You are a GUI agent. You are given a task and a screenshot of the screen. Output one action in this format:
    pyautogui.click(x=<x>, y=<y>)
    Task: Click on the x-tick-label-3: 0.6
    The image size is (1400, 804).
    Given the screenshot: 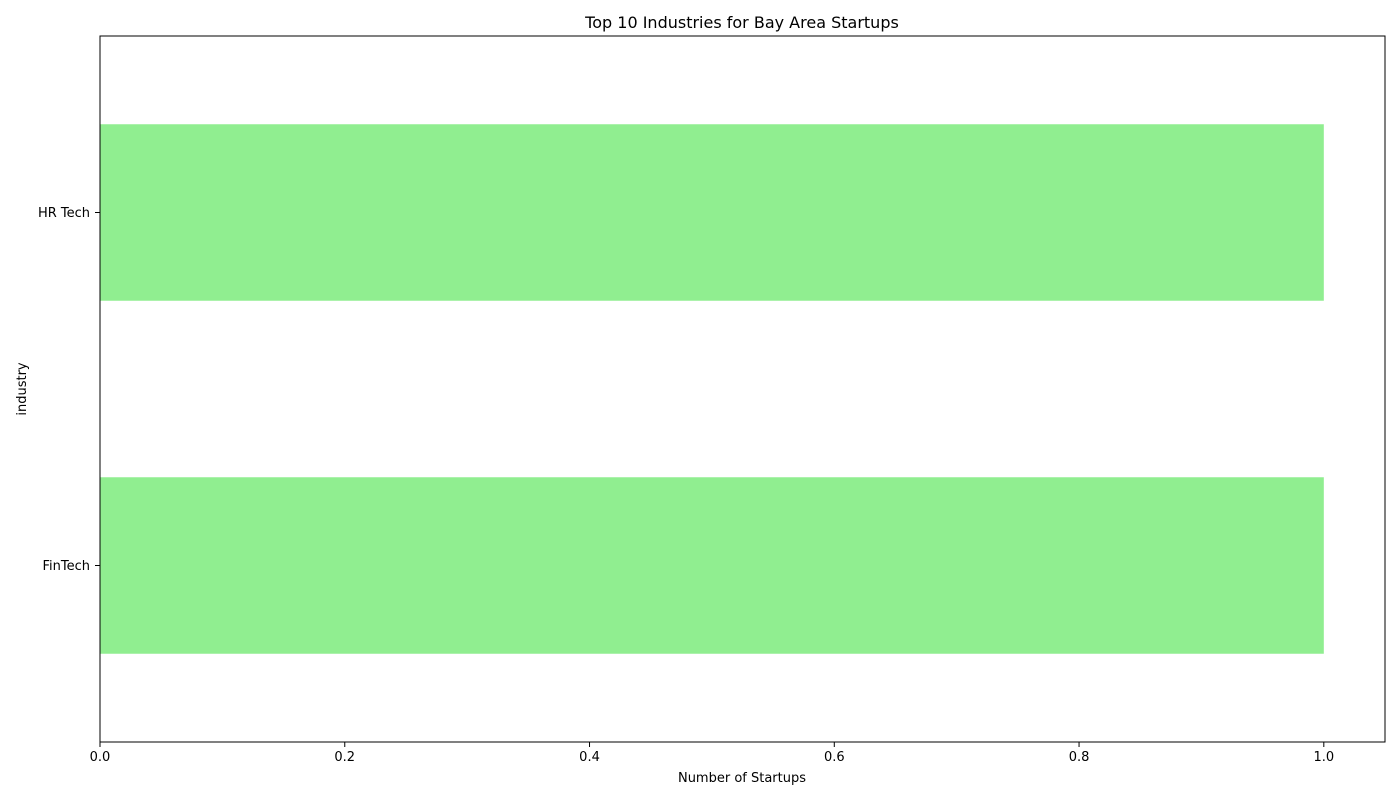 What is the action you would take?
    pyautogui.click(x=834, y=757)
    